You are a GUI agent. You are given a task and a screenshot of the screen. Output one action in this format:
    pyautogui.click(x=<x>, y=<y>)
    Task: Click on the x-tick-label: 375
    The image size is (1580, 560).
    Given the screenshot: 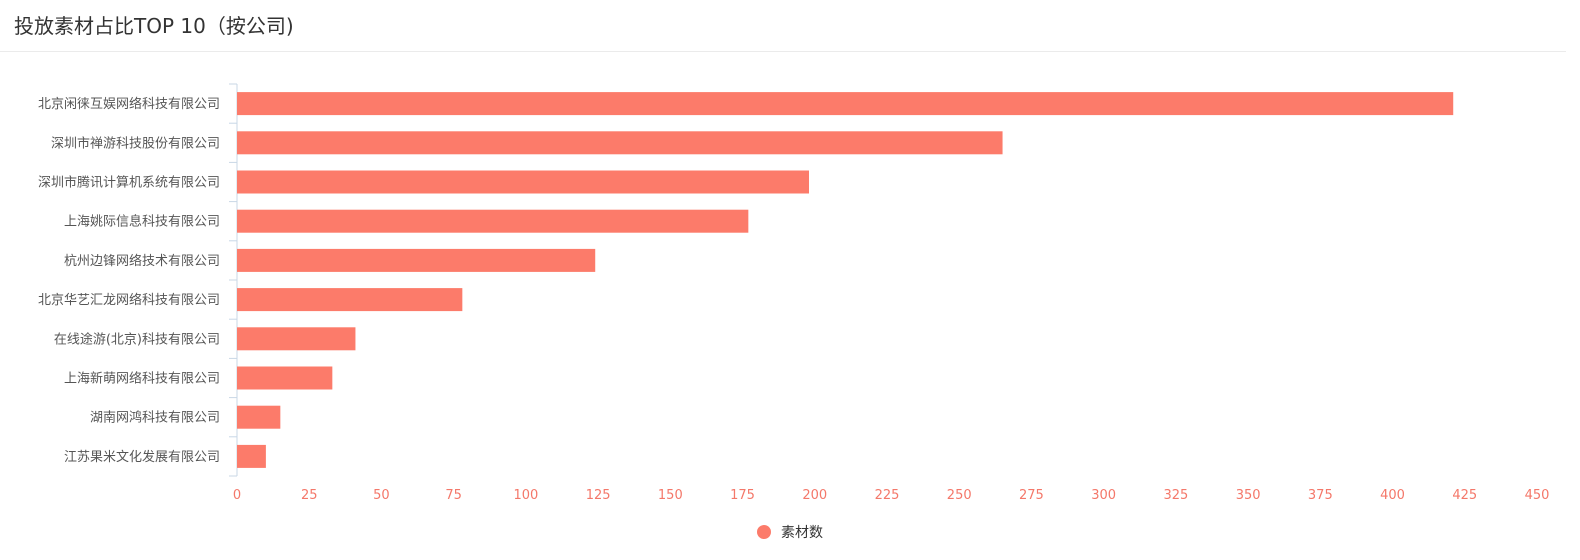 What is the action you would take?
    pyautogui.click(x=1320, y=495)
    